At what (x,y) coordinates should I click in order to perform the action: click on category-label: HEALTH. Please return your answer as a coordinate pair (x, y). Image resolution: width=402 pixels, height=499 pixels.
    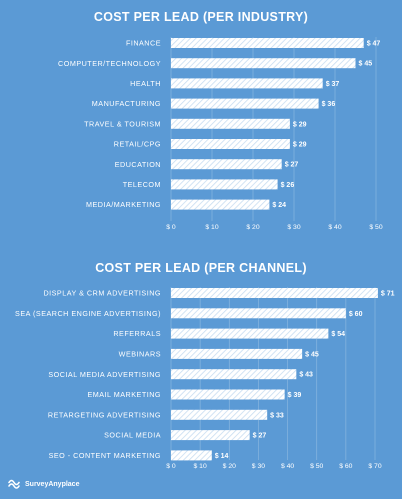
    Looking at the image, I should click on (145, 83).